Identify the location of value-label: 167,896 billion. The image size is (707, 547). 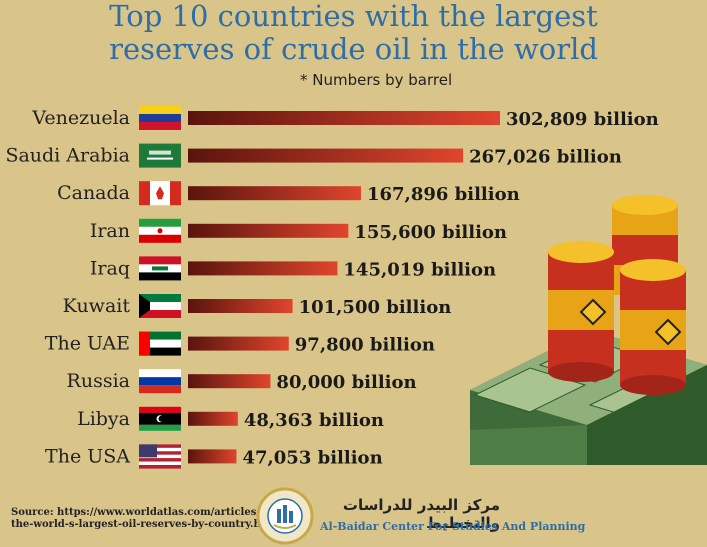
(443, 194).